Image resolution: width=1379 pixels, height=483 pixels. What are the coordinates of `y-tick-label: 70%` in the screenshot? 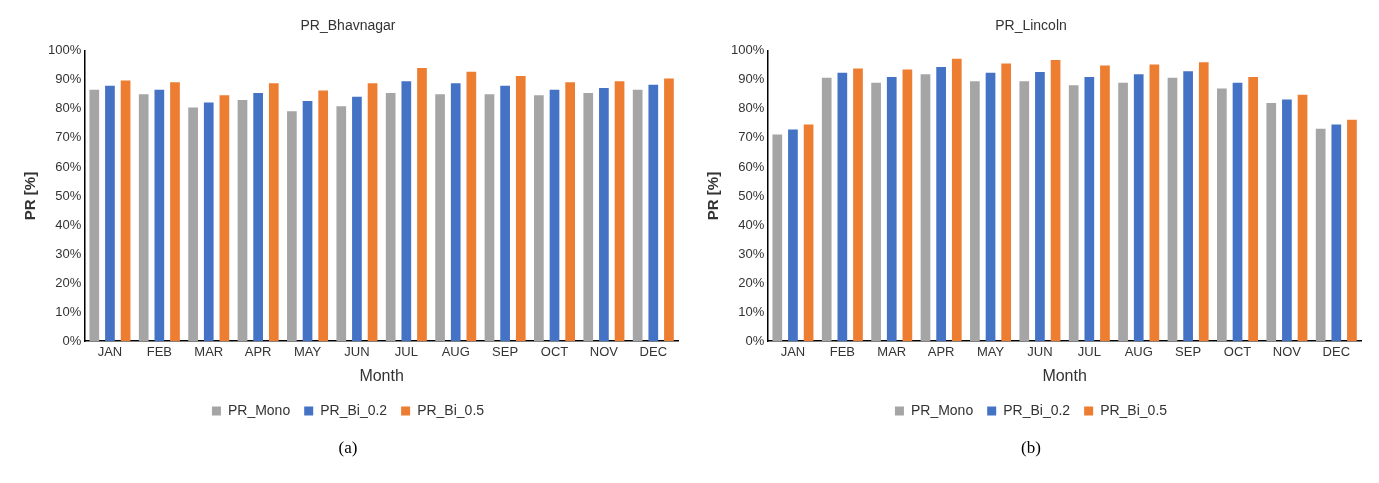 It's located at (68, 137).